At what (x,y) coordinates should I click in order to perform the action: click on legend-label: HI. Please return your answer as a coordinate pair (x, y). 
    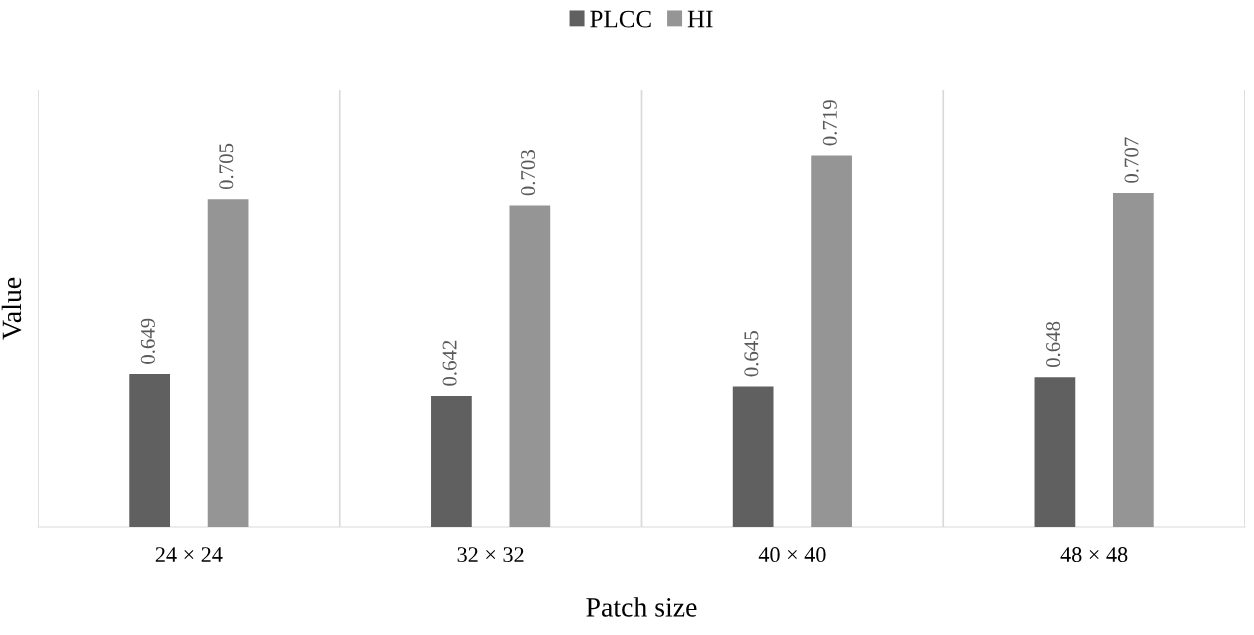
    Looking at the image, I should click on (700, 19).